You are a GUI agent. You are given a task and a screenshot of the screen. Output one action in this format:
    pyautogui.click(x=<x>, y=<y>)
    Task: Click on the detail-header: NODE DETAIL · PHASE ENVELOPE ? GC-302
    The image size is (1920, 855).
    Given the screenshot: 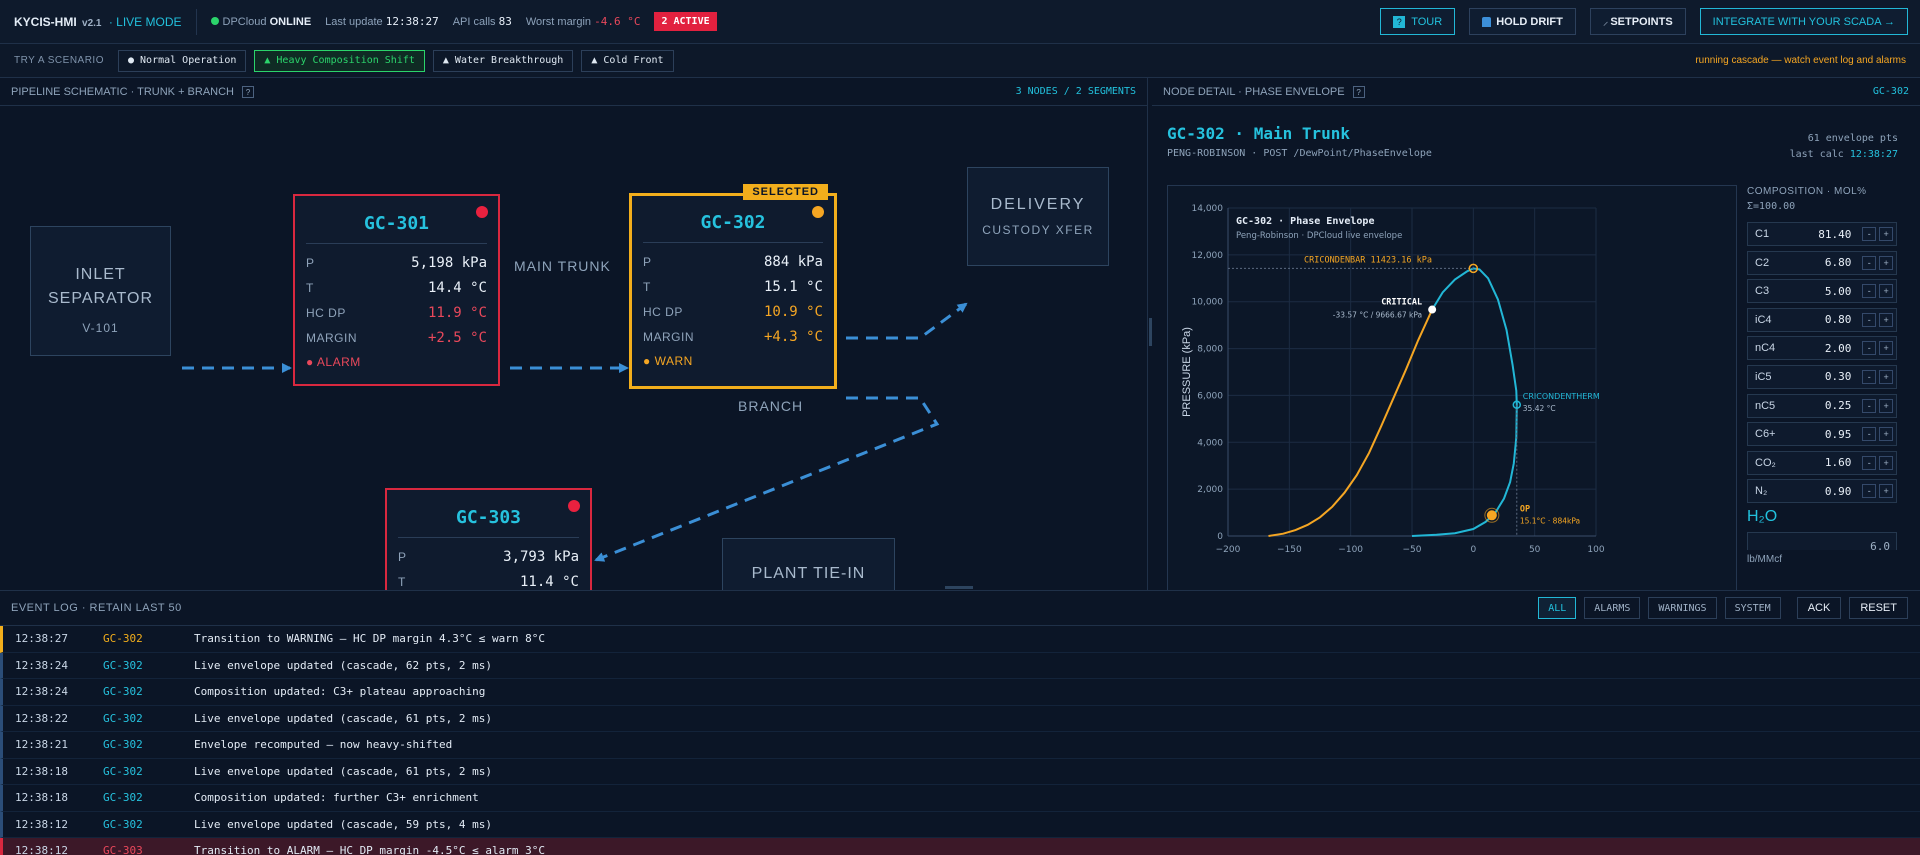 What is the action you would take?
    pyautogui.click(x=1536, y=92)
    